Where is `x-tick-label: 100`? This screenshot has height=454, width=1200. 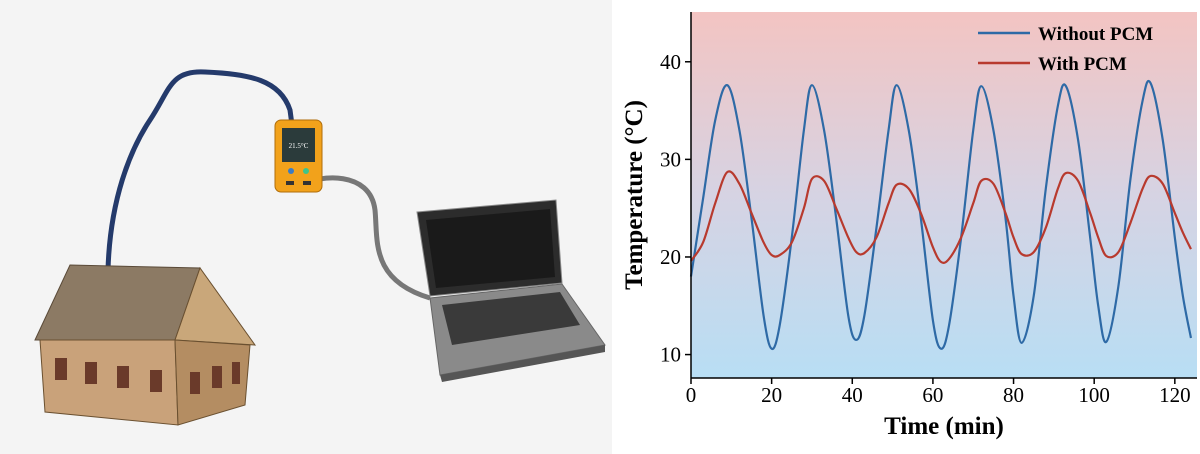
x-tick-label: 100 is located at coordinates (1094, 395).